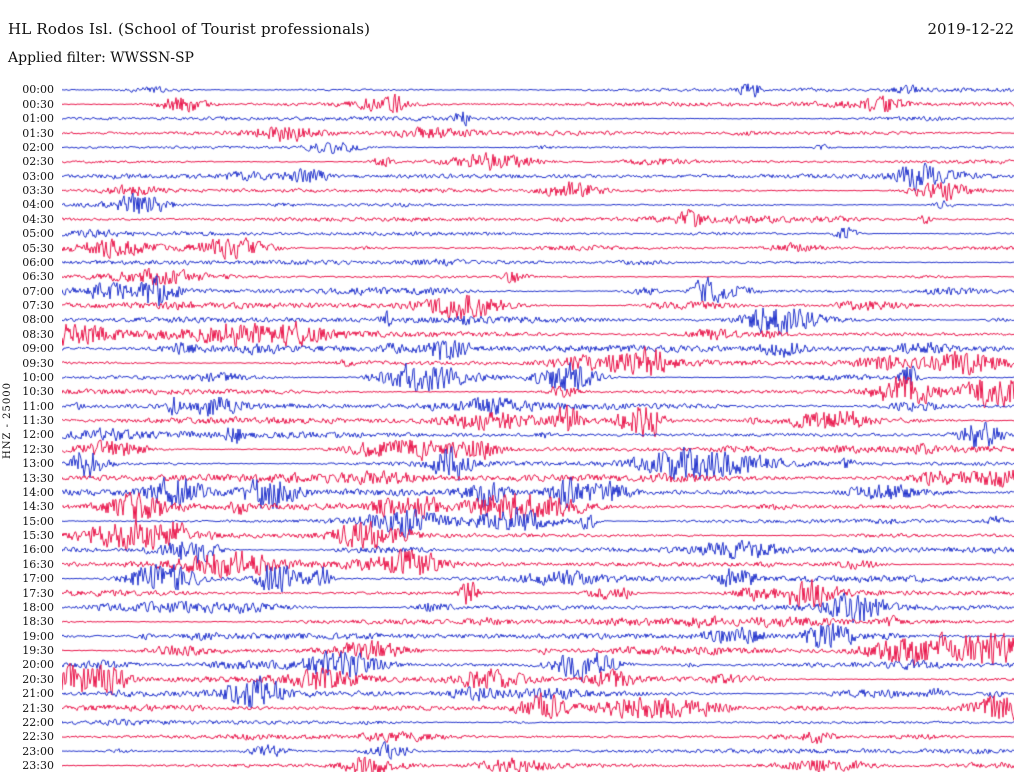  Describe the element at coordinates (38, 478) in the screenshot. I see `time-label: 13:30` at that location.